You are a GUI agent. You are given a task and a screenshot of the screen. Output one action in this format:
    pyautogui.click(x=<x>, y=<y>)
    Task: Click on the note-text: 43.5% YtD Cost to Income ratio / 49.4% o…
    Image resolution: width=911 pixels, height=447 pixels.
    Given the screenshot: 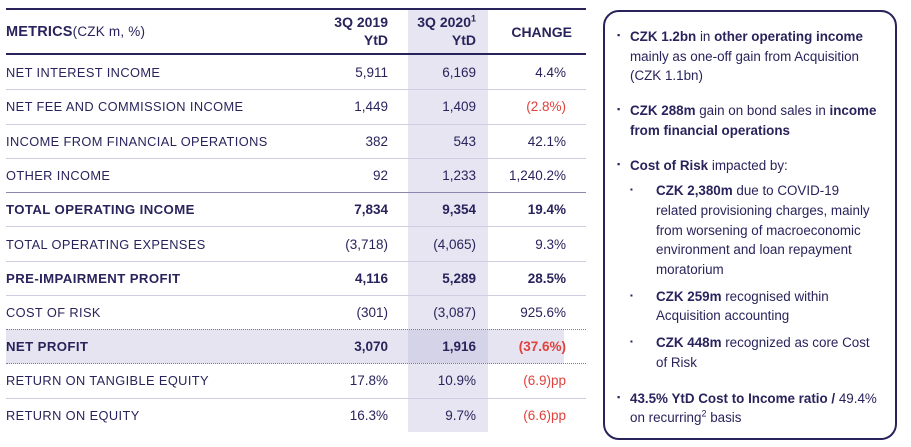 What is the action you would take?
    pyautogui.click(x=753, y=408)
    